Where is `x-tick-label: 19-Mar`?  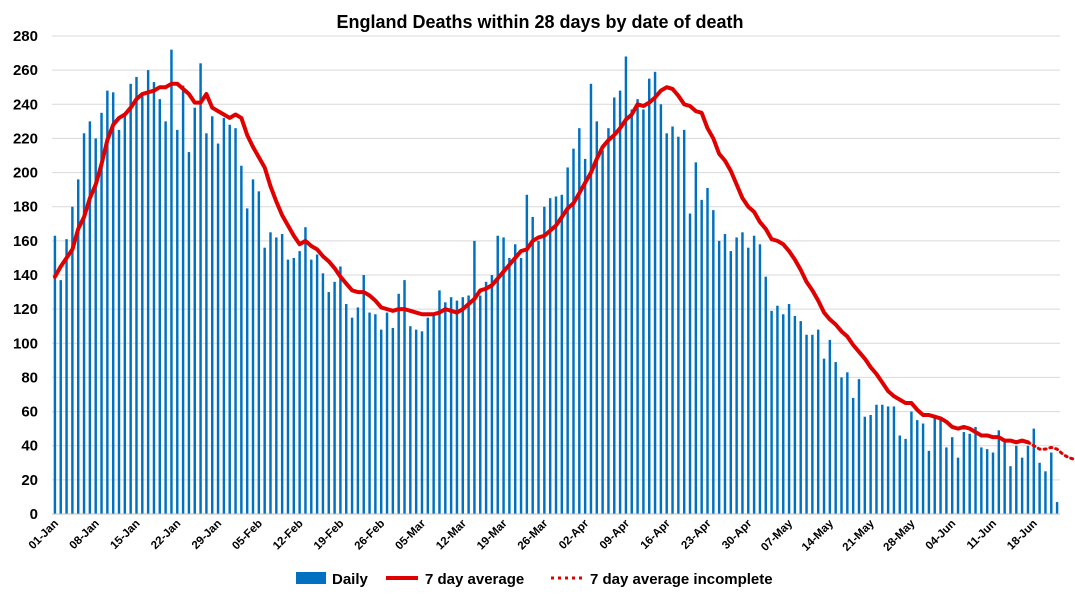 x-tick-label: 19-Mar is located at coordinates (492, 534).